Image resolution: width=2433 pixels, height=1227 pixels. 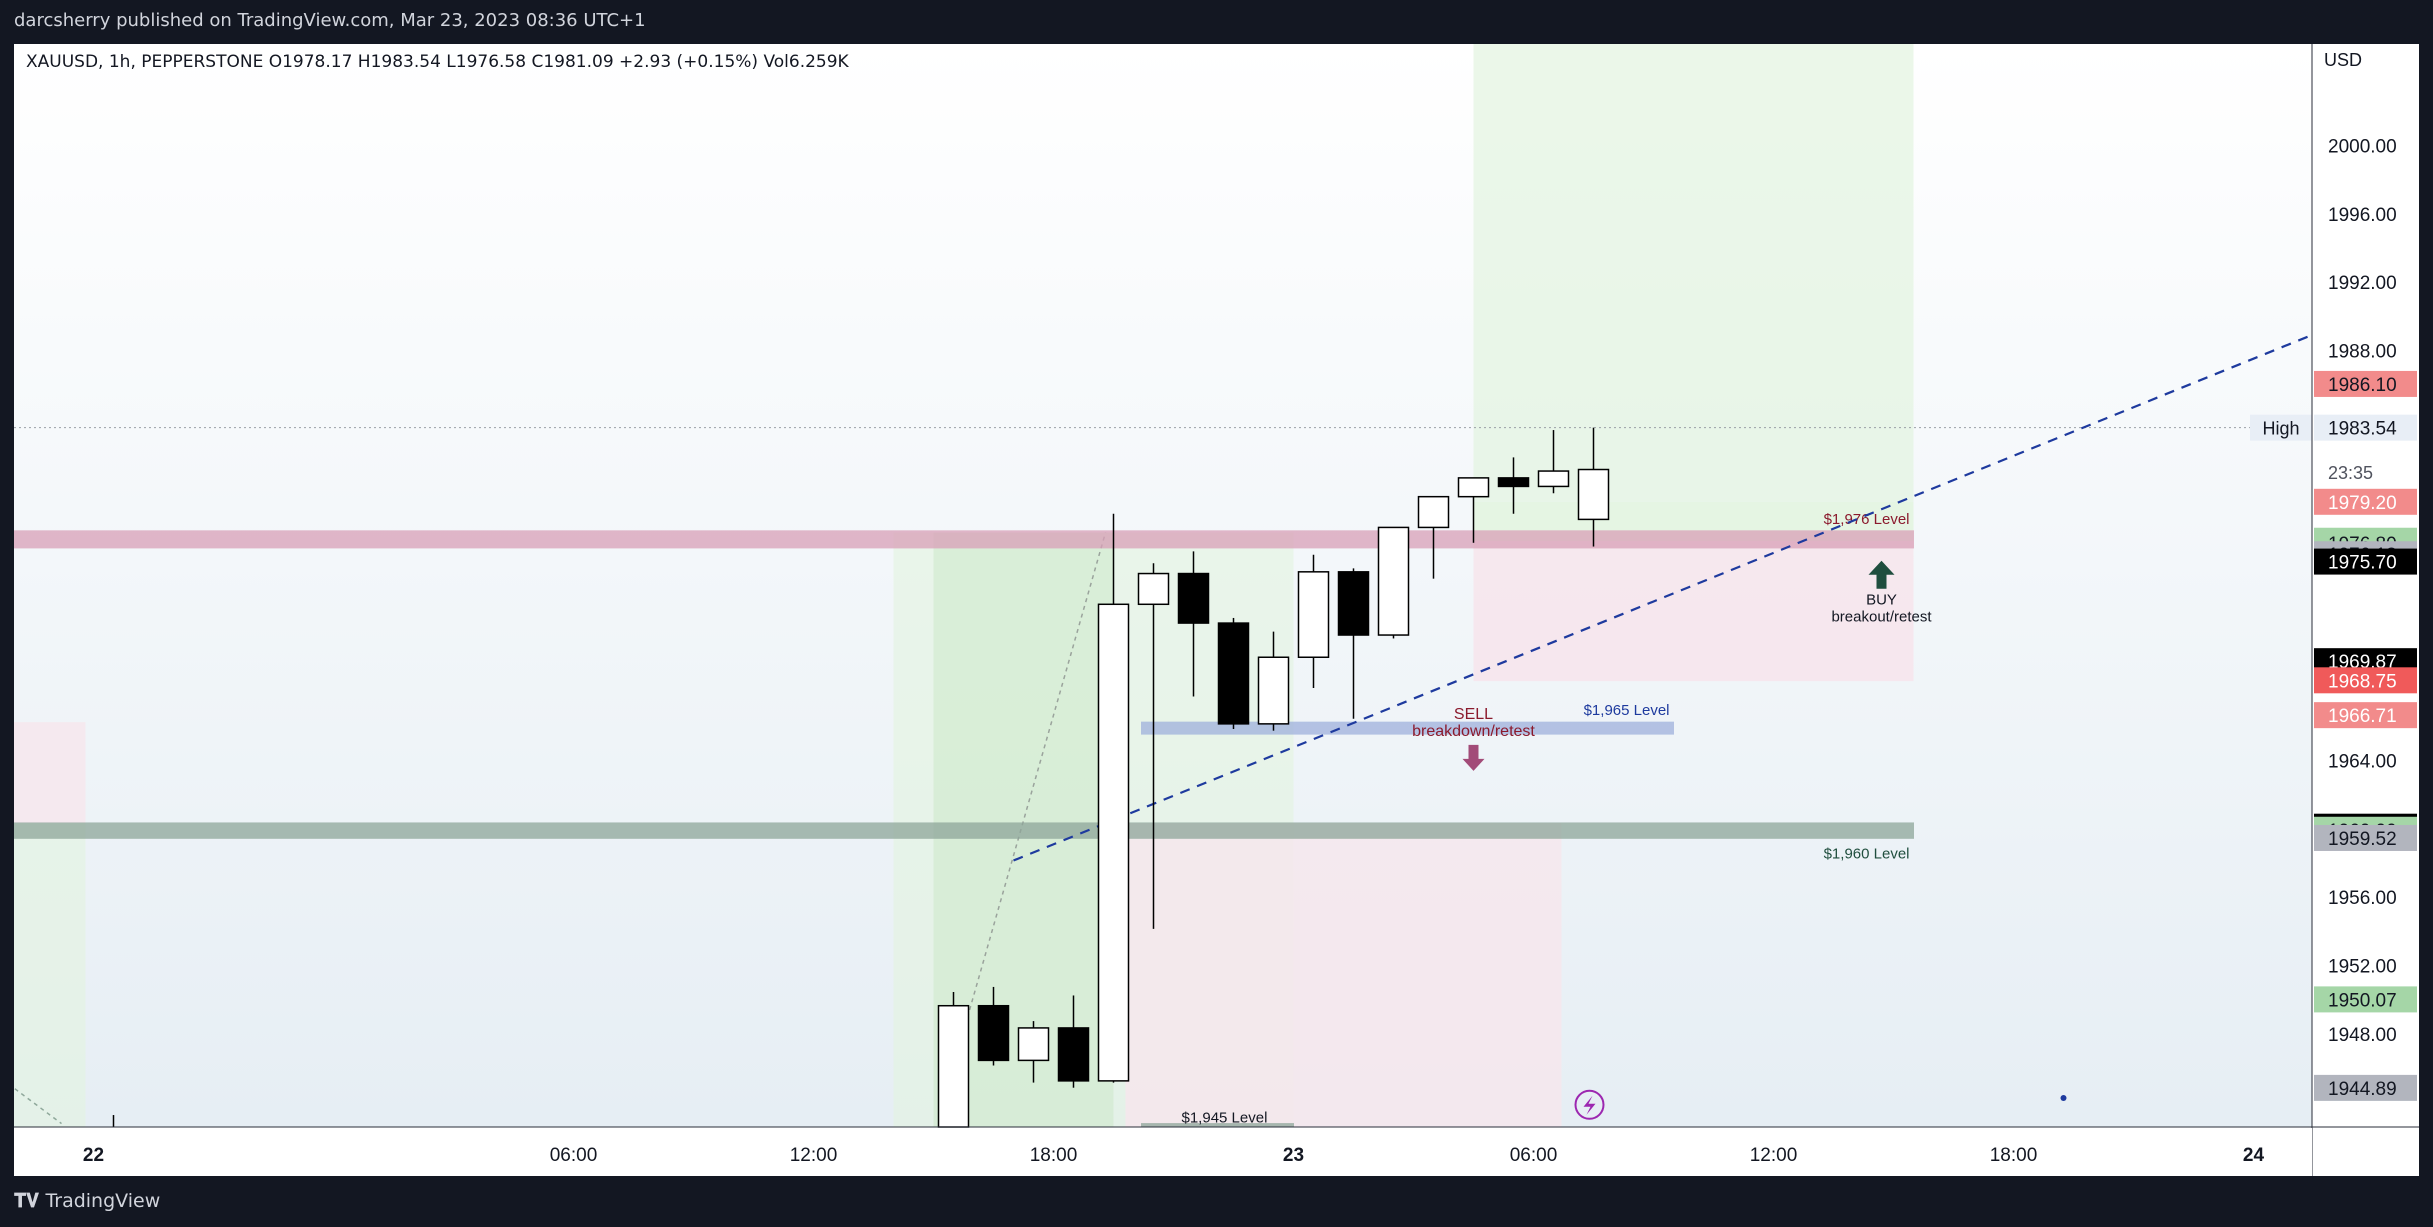 What do you see at coordinates (2362, 385) in the screenshot?
I see `price-label: 1986.10` at bounding box center [2362, 385].